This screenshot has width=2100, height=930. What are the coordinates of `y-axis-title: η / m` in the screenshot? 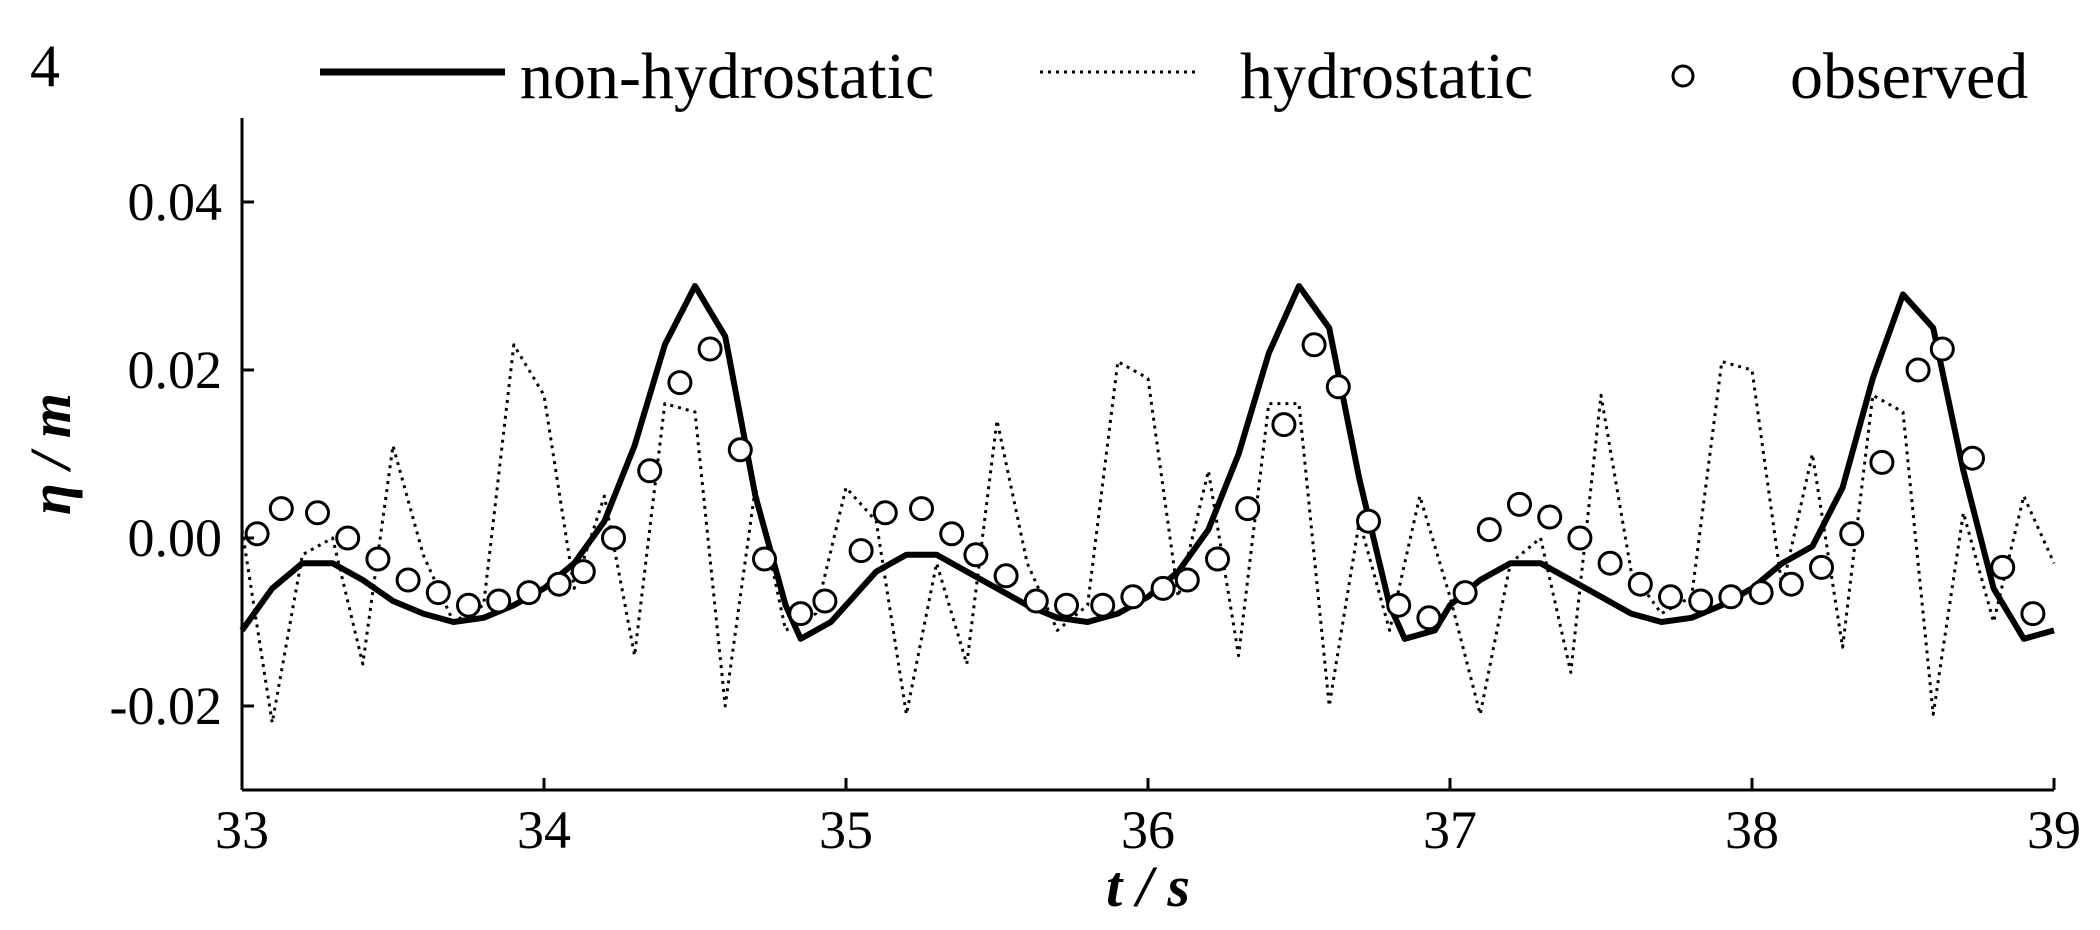 It's located at (50, 454).